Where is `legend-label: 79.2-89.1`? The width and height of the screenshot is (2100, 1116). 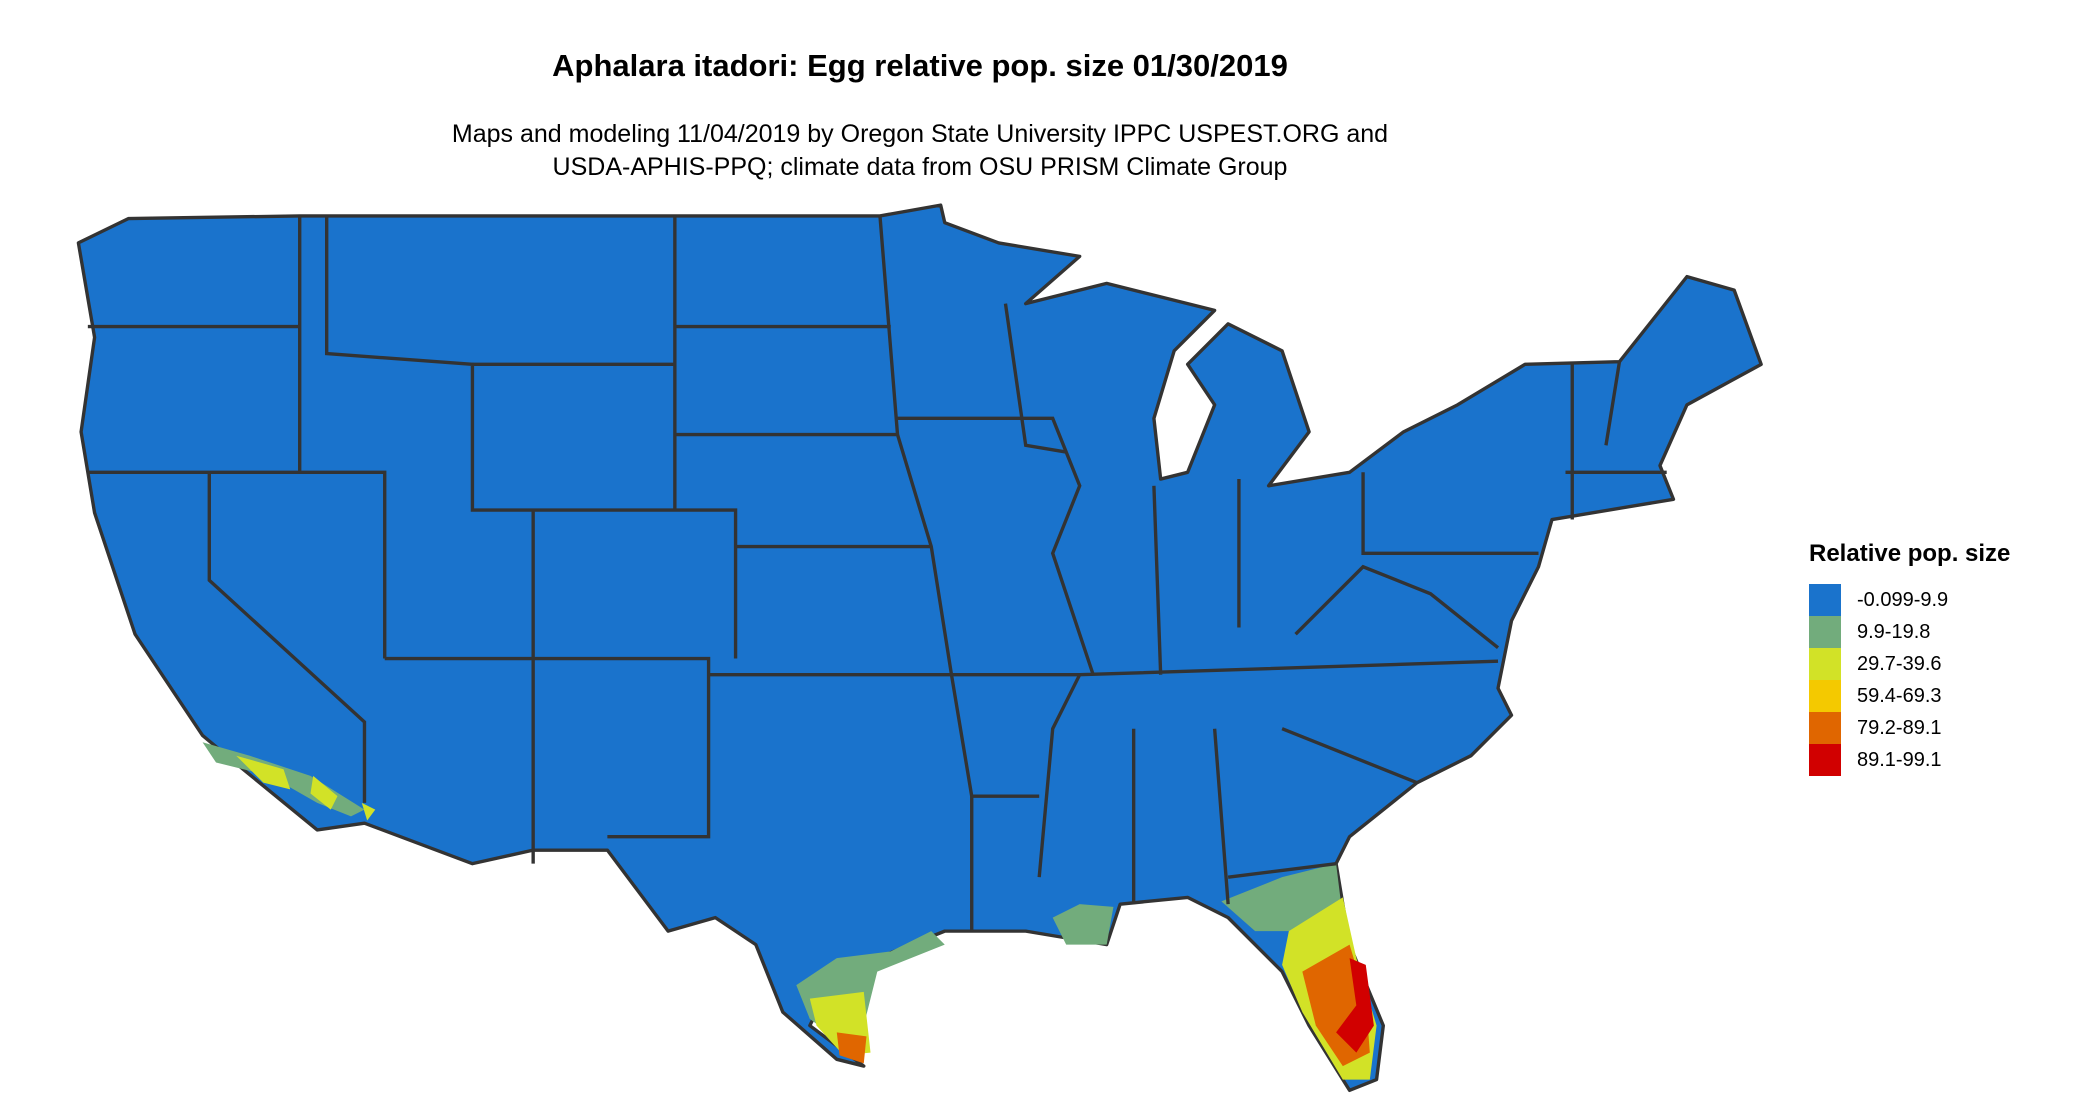
legend-label: 79.2-89.1 is located at coordinates (1899, 727).